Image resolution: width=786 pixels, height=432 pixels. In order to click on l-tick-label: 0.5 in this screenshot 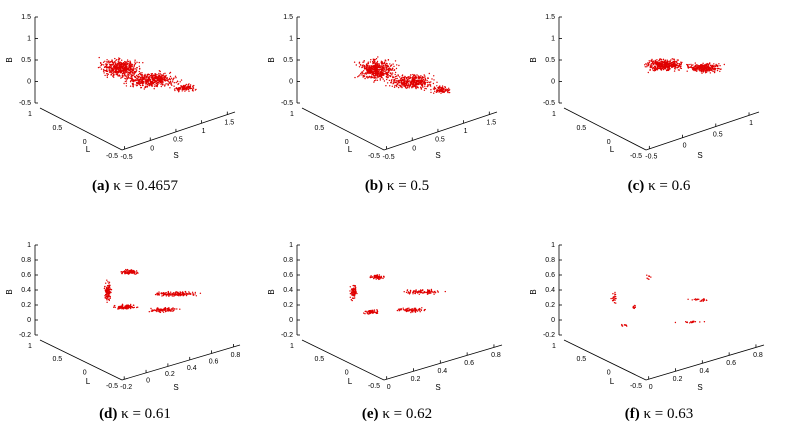, I will do `click(319, 359)`.